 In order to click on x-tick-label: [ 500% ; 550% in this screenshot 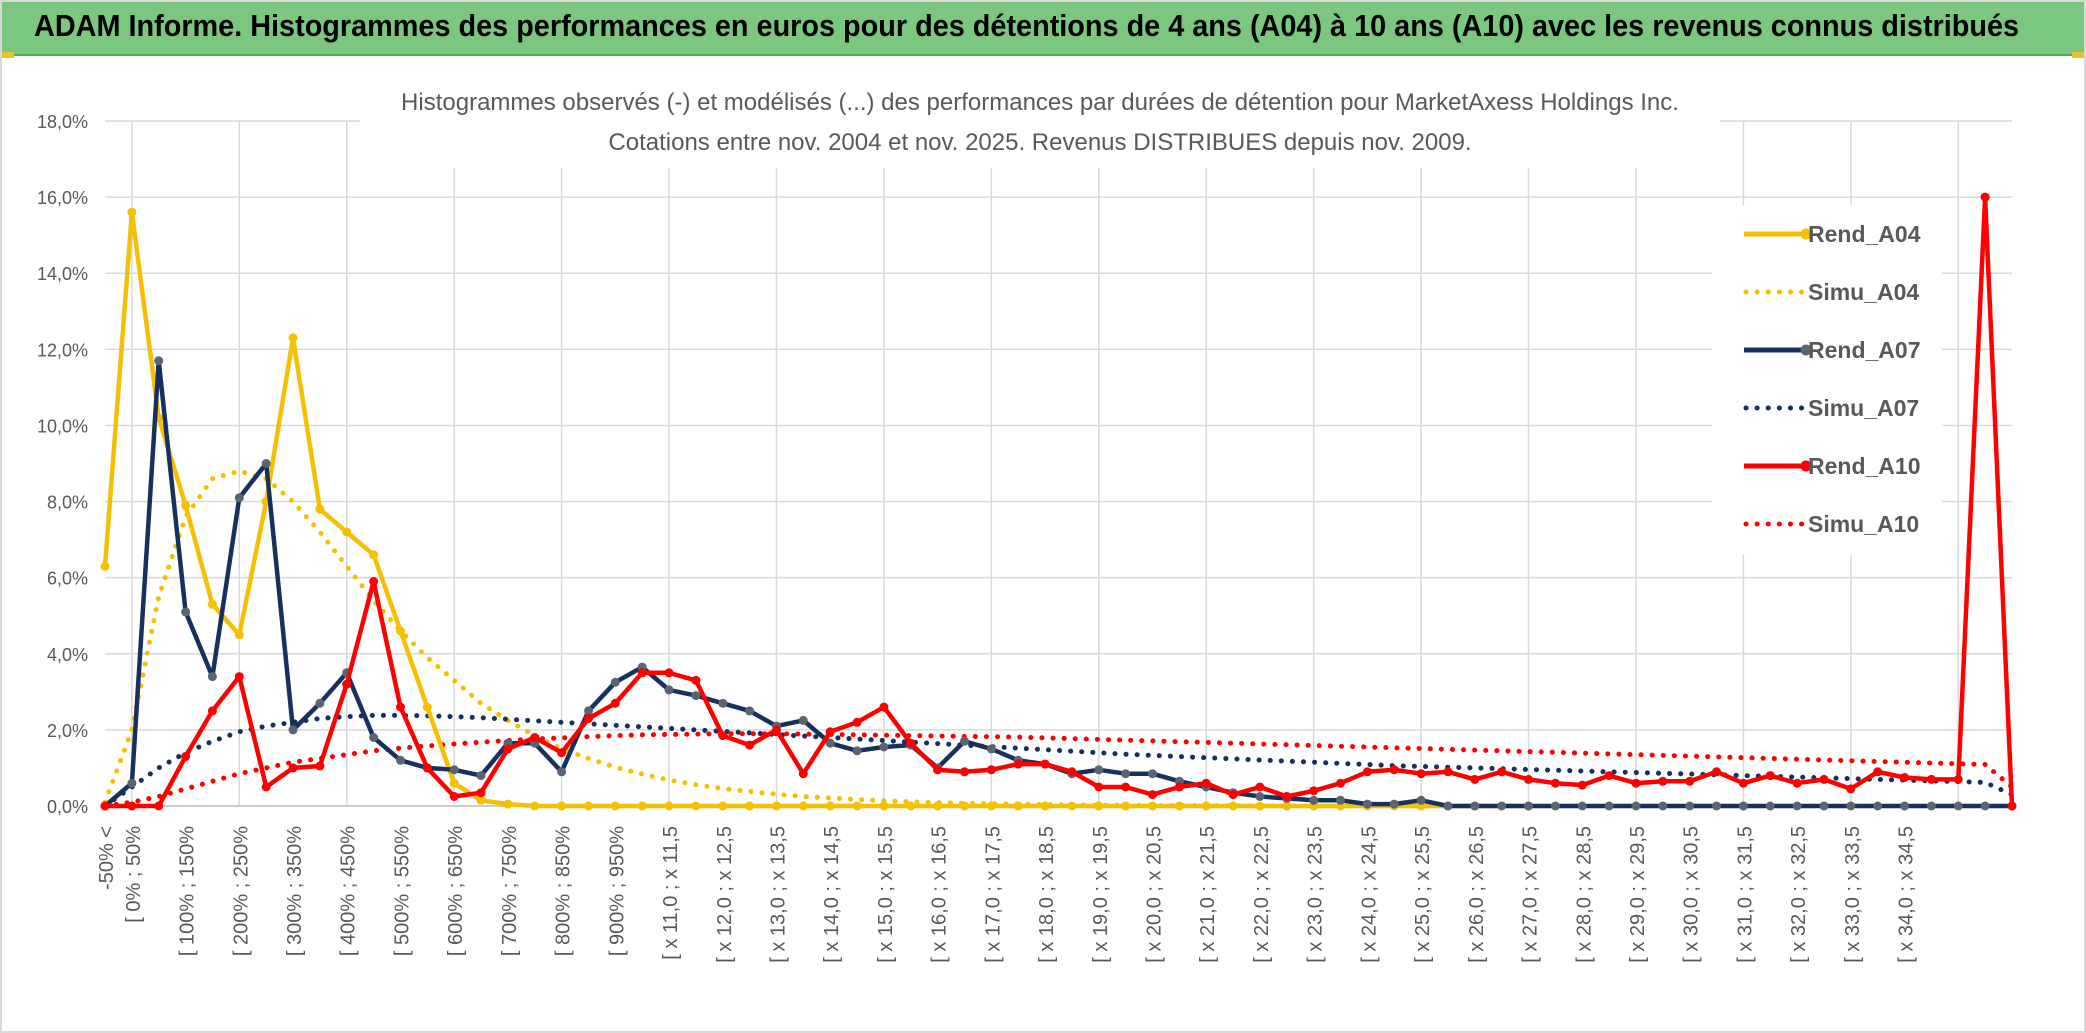, I will do `click(402, 891)`.